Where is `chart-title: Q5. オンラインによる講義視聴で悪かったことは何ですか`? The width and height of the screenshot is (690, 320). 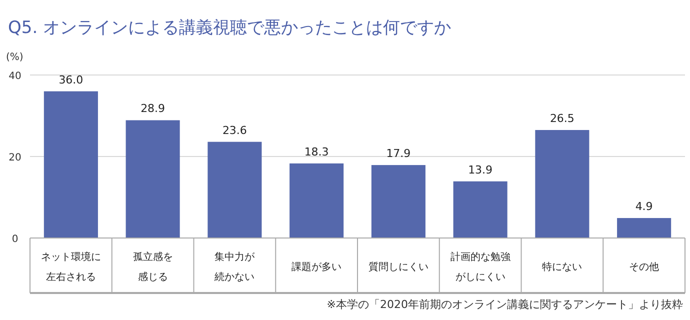 chart-title: Q5. オンラインによる講義視聴で悪かったことは何ですか is located at coordinates (230, 28).